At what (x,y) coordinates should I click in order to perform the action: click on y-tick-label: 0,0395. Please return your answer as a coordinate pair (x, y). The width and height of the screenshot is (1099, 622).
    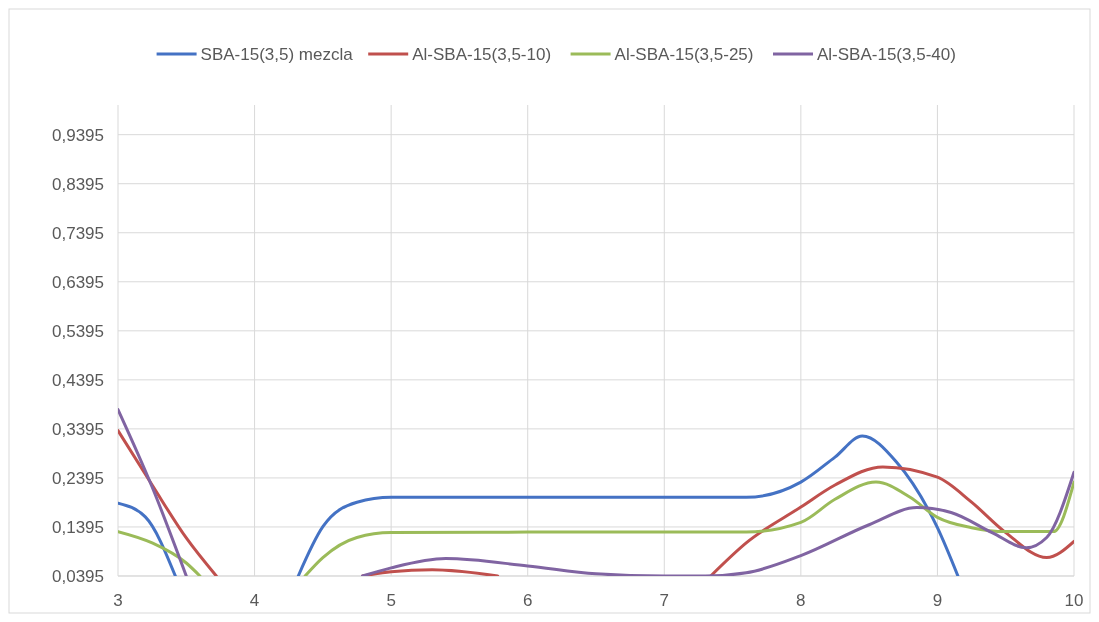
    Looking at the image, I should click on (78, 576).